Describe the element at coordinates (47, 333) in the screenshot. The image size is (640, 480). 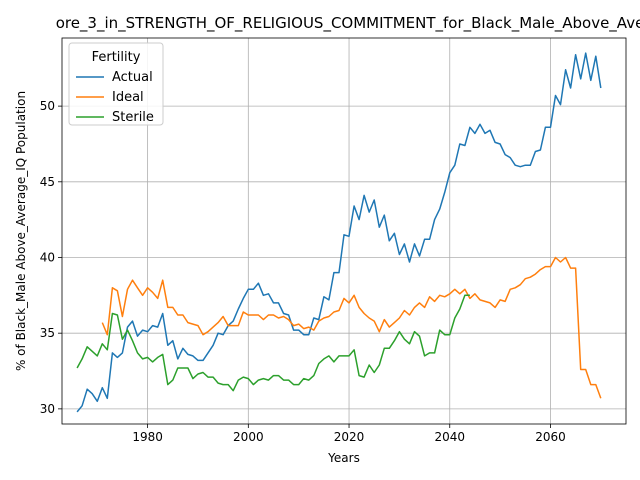
I see `y-tick-label: 35` at that location.